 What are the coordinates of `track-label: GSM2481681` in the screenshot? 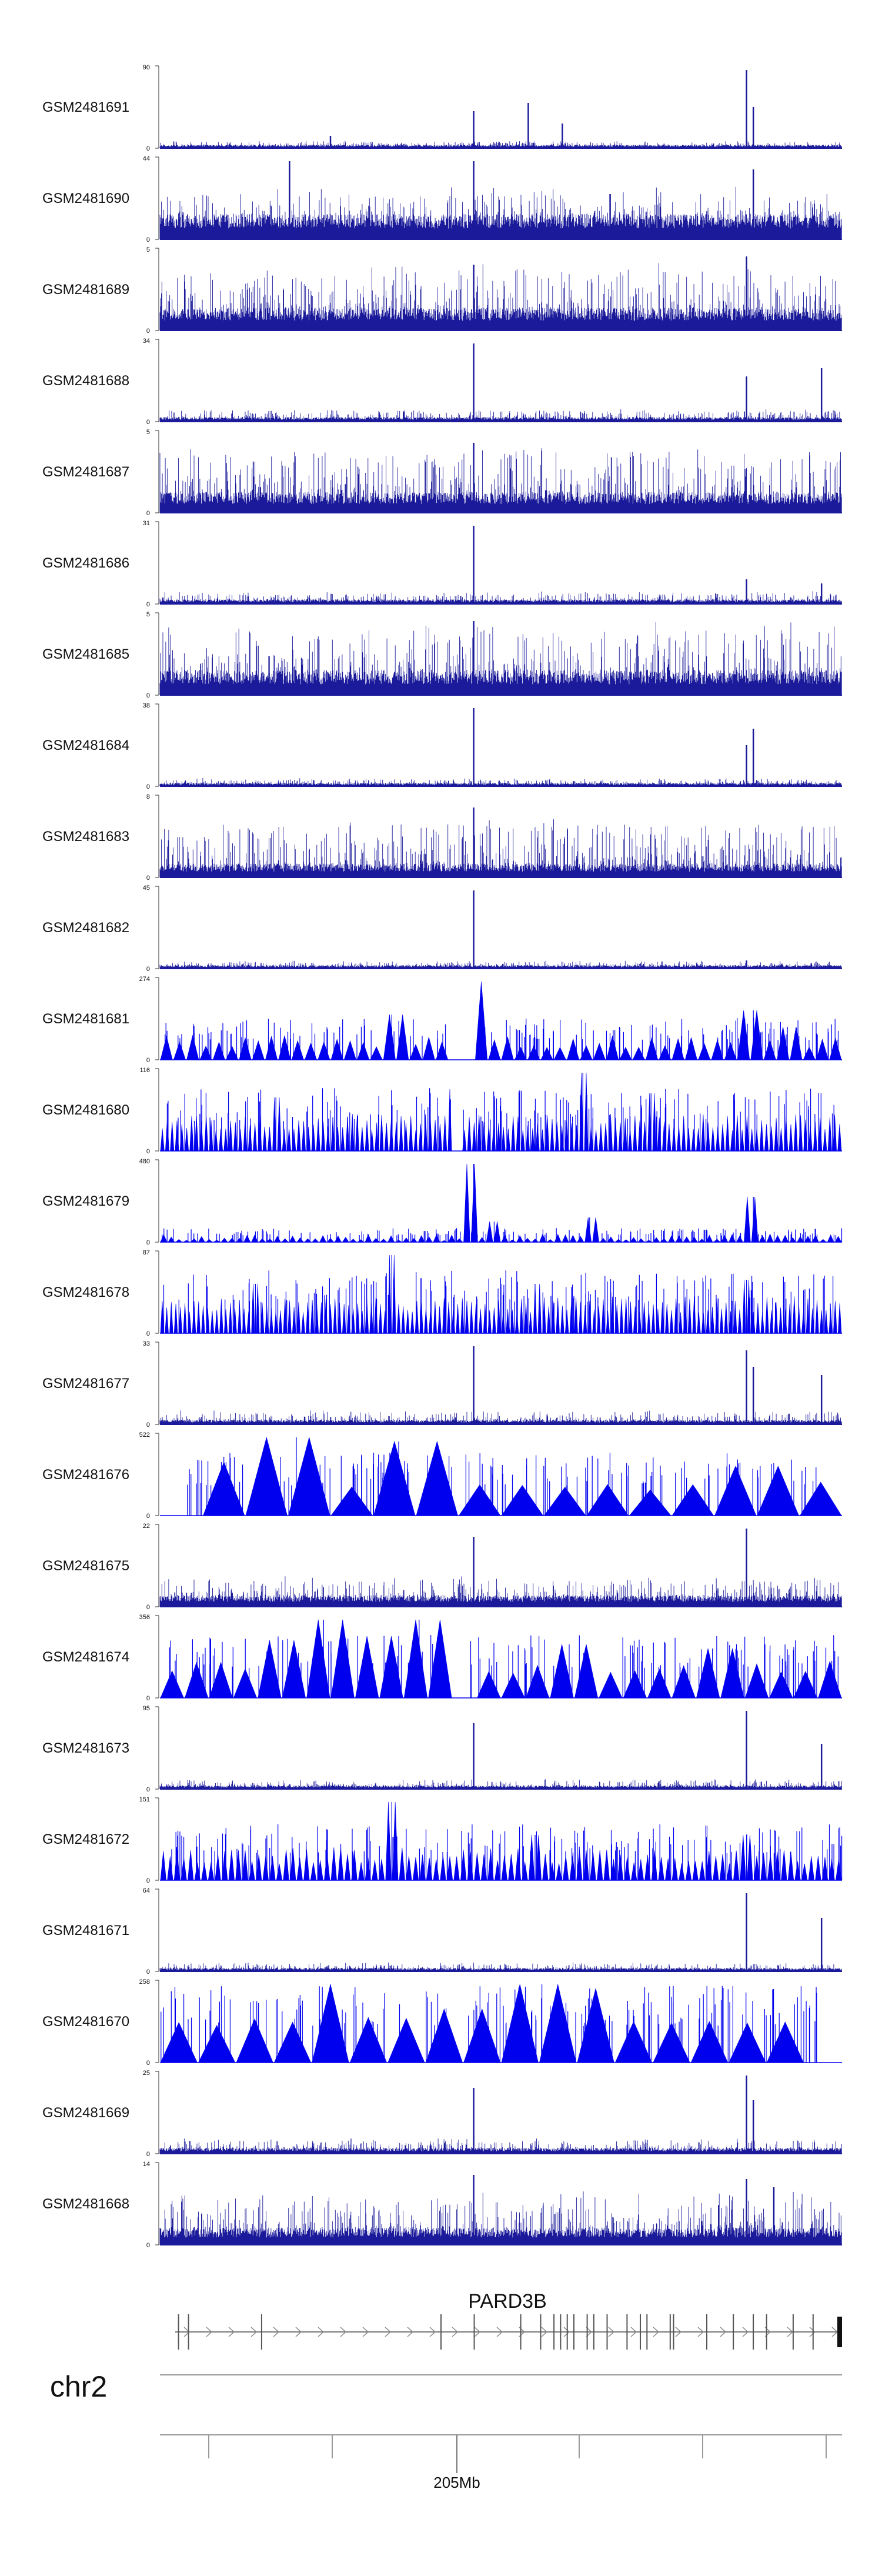 It's located at (85, 1019).